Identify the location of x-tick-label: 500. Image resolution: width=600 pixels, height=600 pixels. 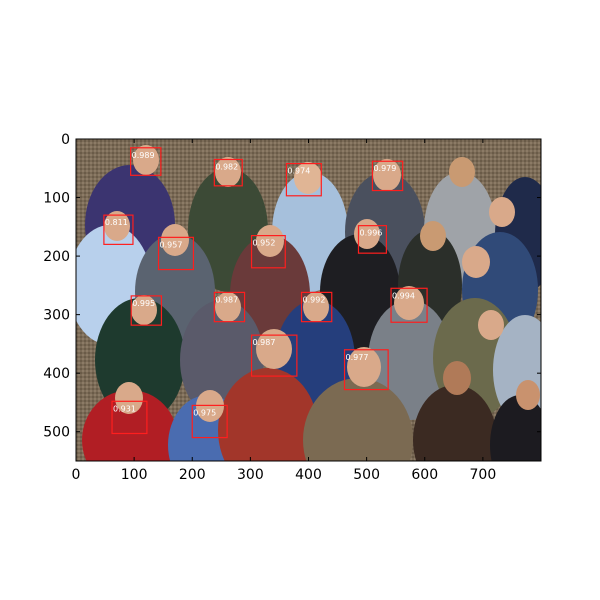
(366, 475).